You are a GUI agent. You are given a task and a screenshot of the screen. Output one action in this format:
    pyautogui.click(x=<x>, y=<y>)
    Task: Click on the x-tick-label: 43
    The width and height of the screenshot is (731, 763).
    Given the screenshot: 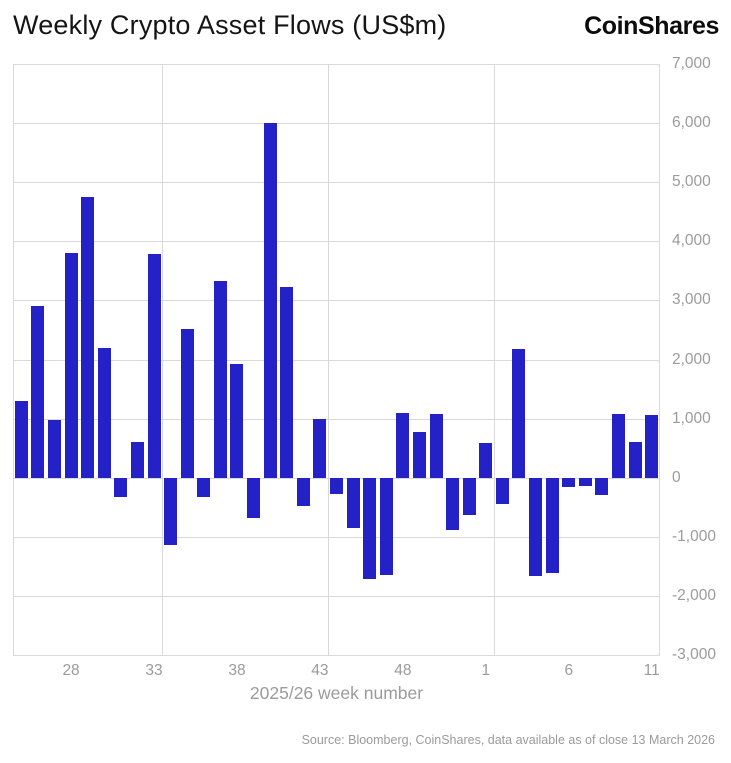 What is the action you would take?
    pyautogui.click(x=320, y=670)
    